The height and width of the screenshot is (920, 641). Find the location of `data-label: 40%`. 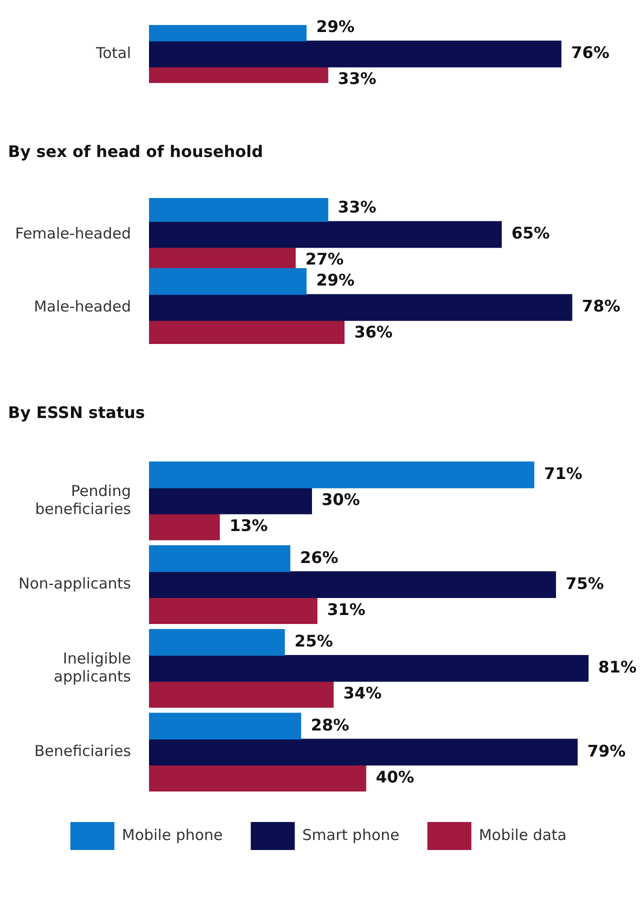

data-label: 40% is located at coordinates (395, 776).